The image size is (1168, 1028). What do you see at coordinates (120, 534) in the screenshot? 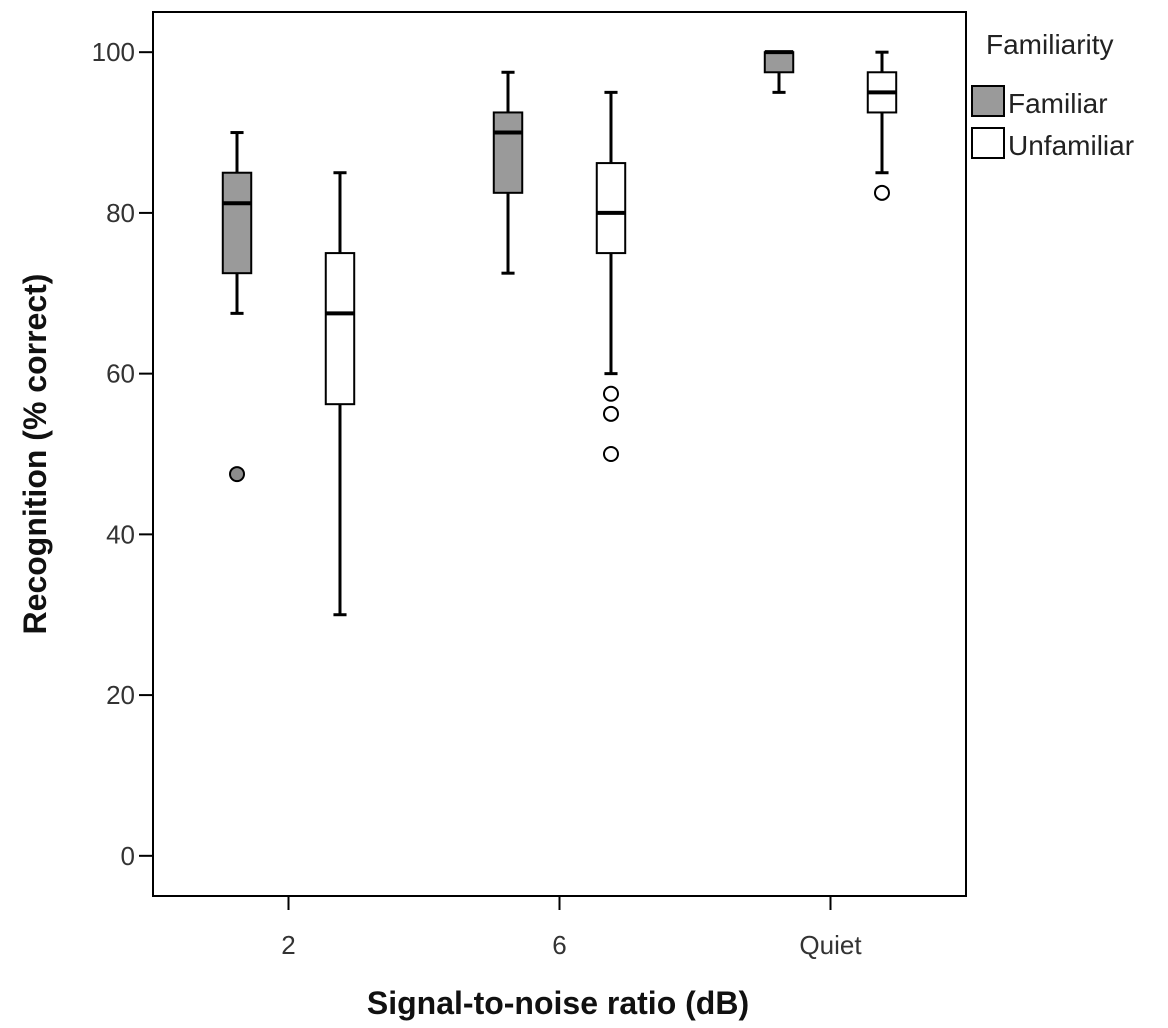
I see `y-tick-label: 40` at bounding box center [120, 534].